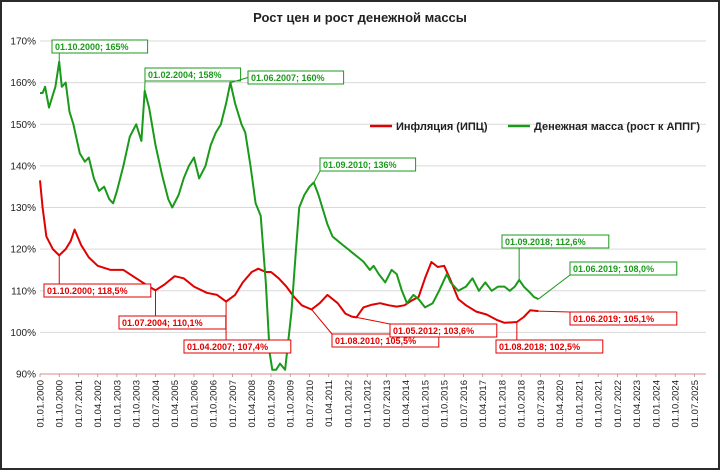  Describe the element at coordinates (618, 404) in the screenshot. I see `x-tick-label: 01.07.2022` at that location.